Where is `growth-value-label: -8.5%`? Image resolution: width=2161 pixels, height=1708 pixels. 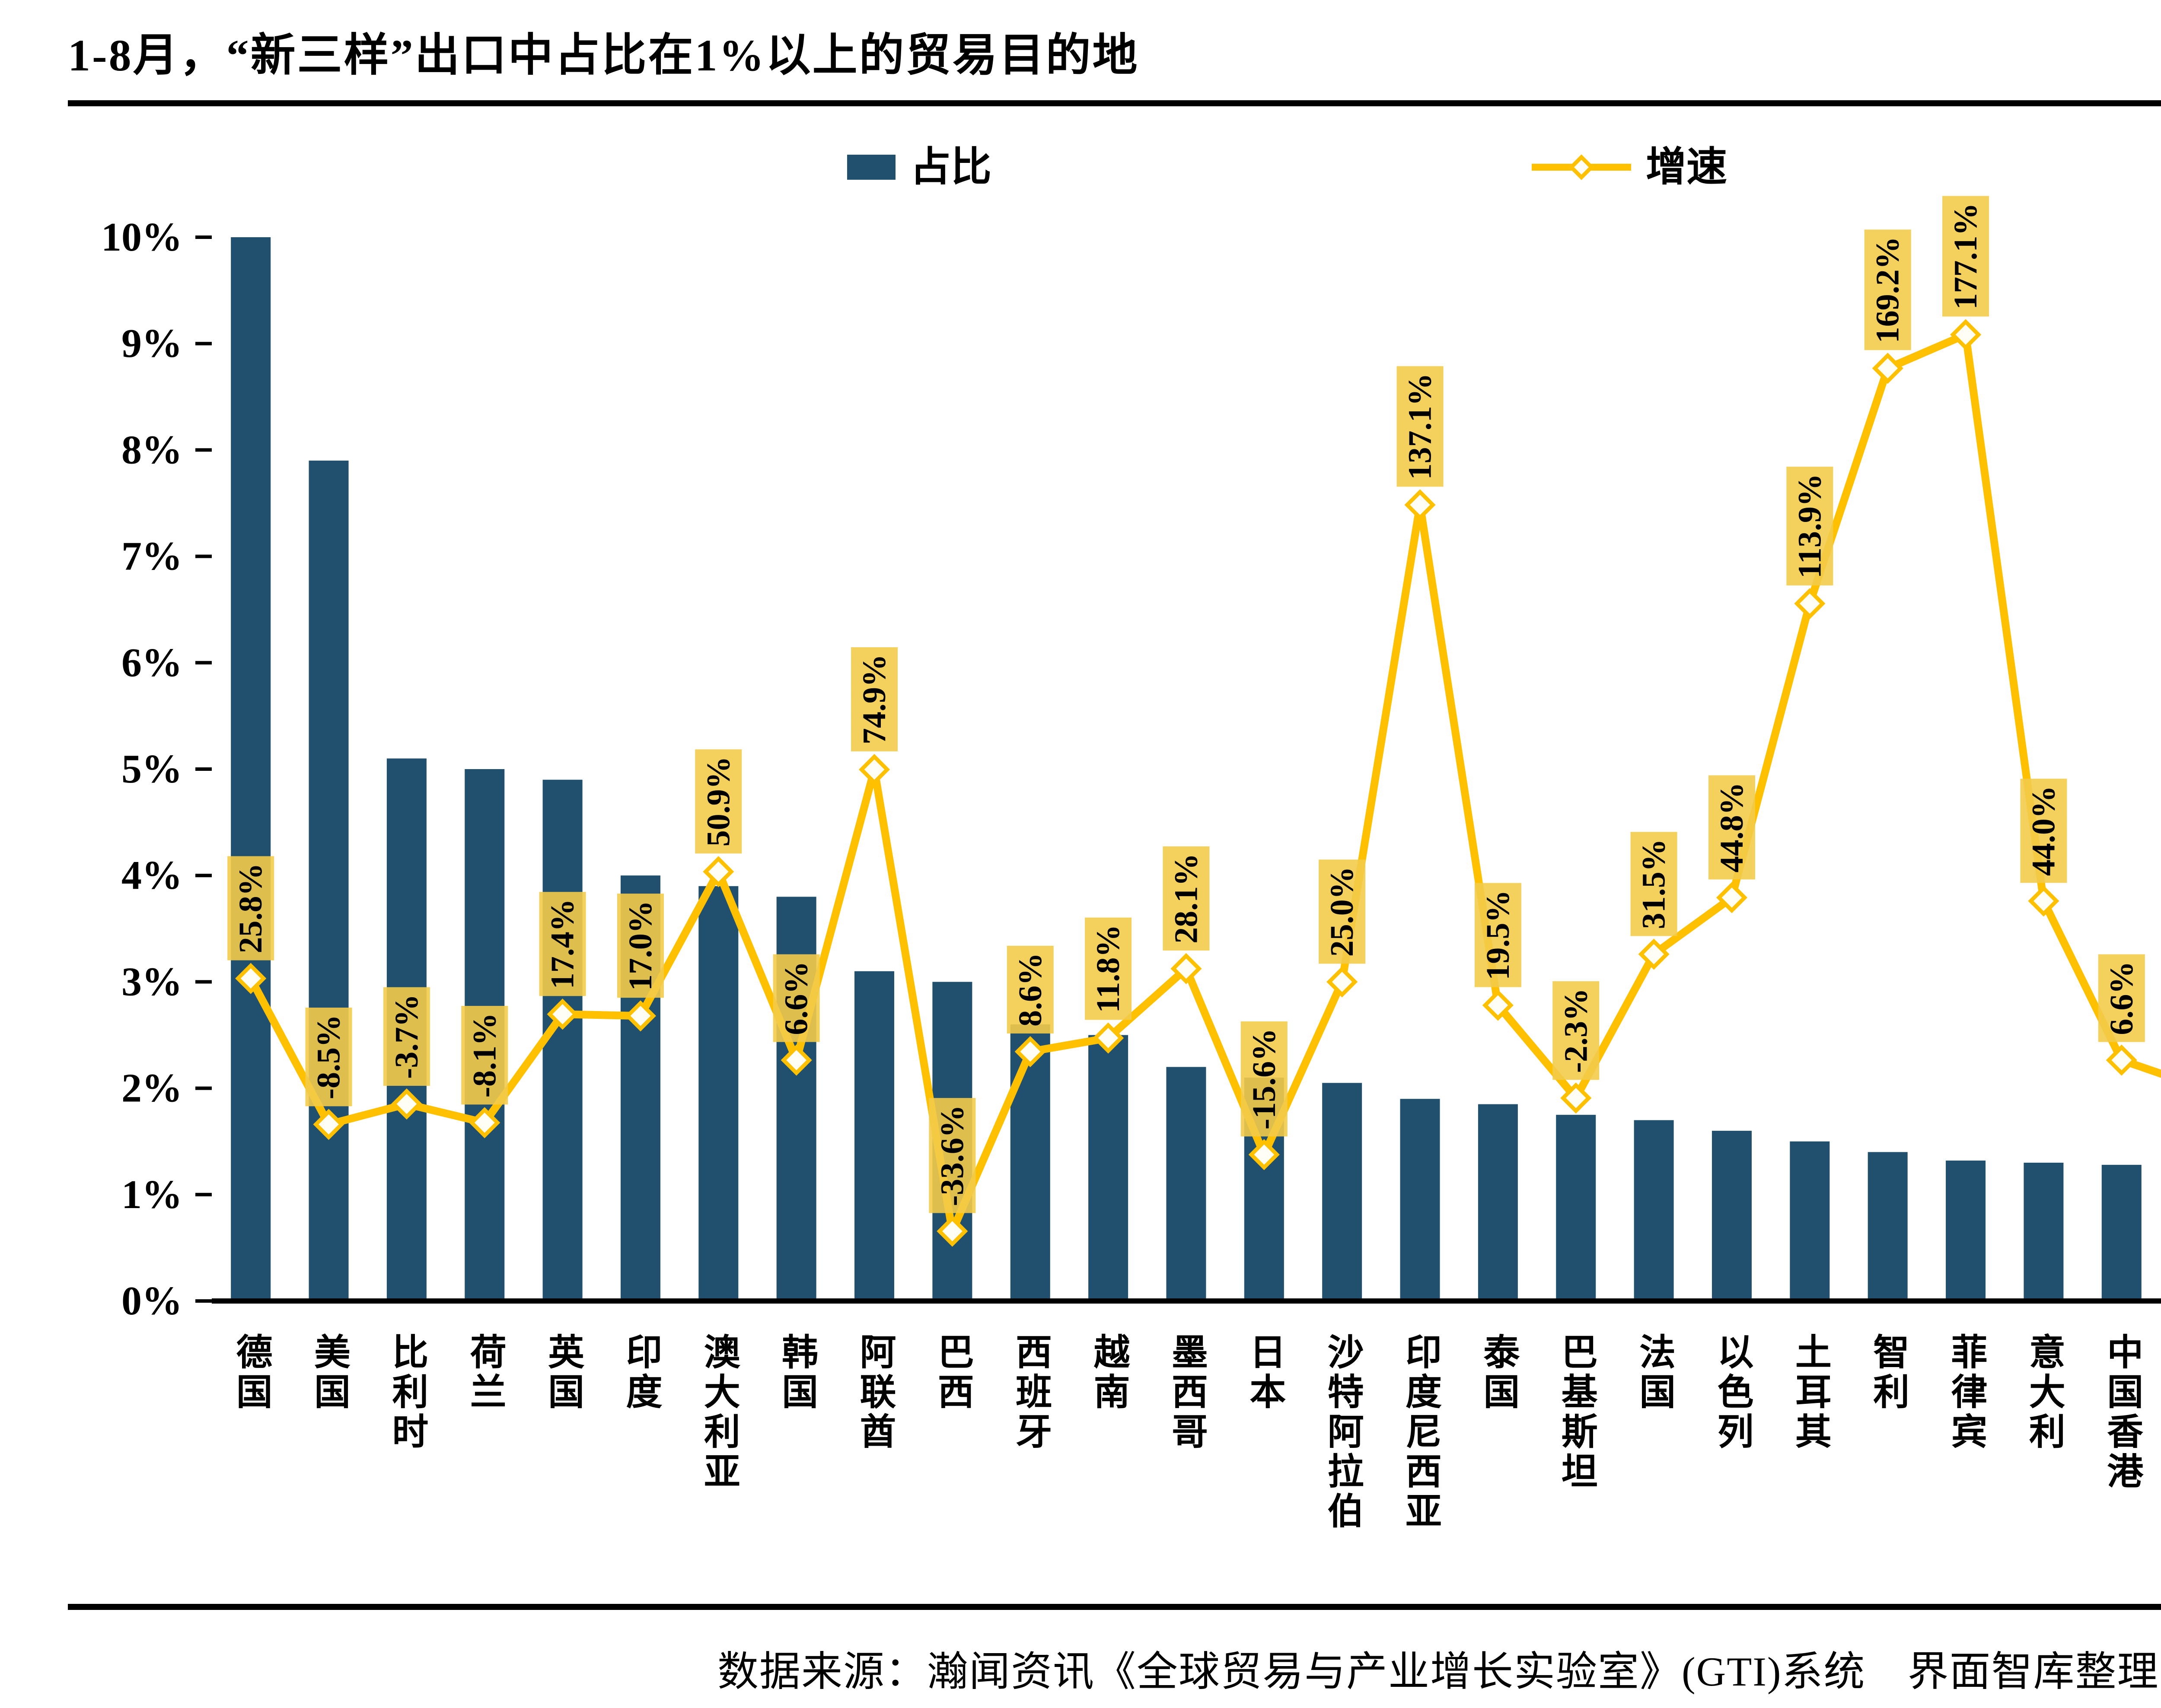
growth-value-label: -8.5% is located at coordinates (328, 1057).